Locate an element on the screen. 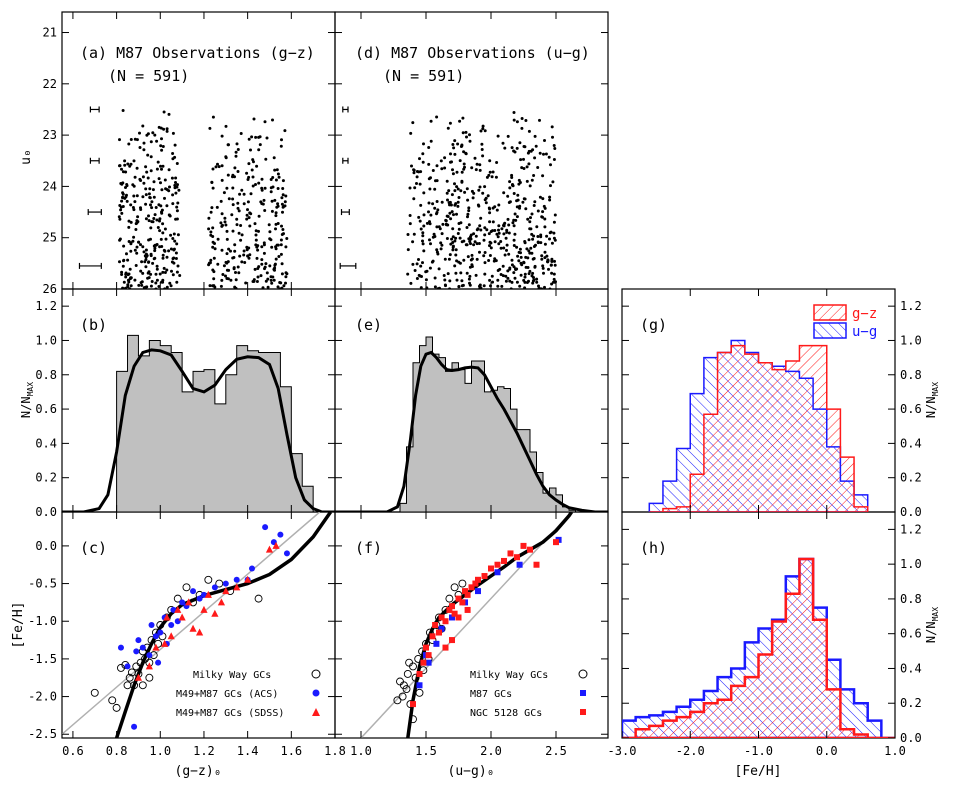  legend-g-ug-swatch is located at coordinates (830, 330).